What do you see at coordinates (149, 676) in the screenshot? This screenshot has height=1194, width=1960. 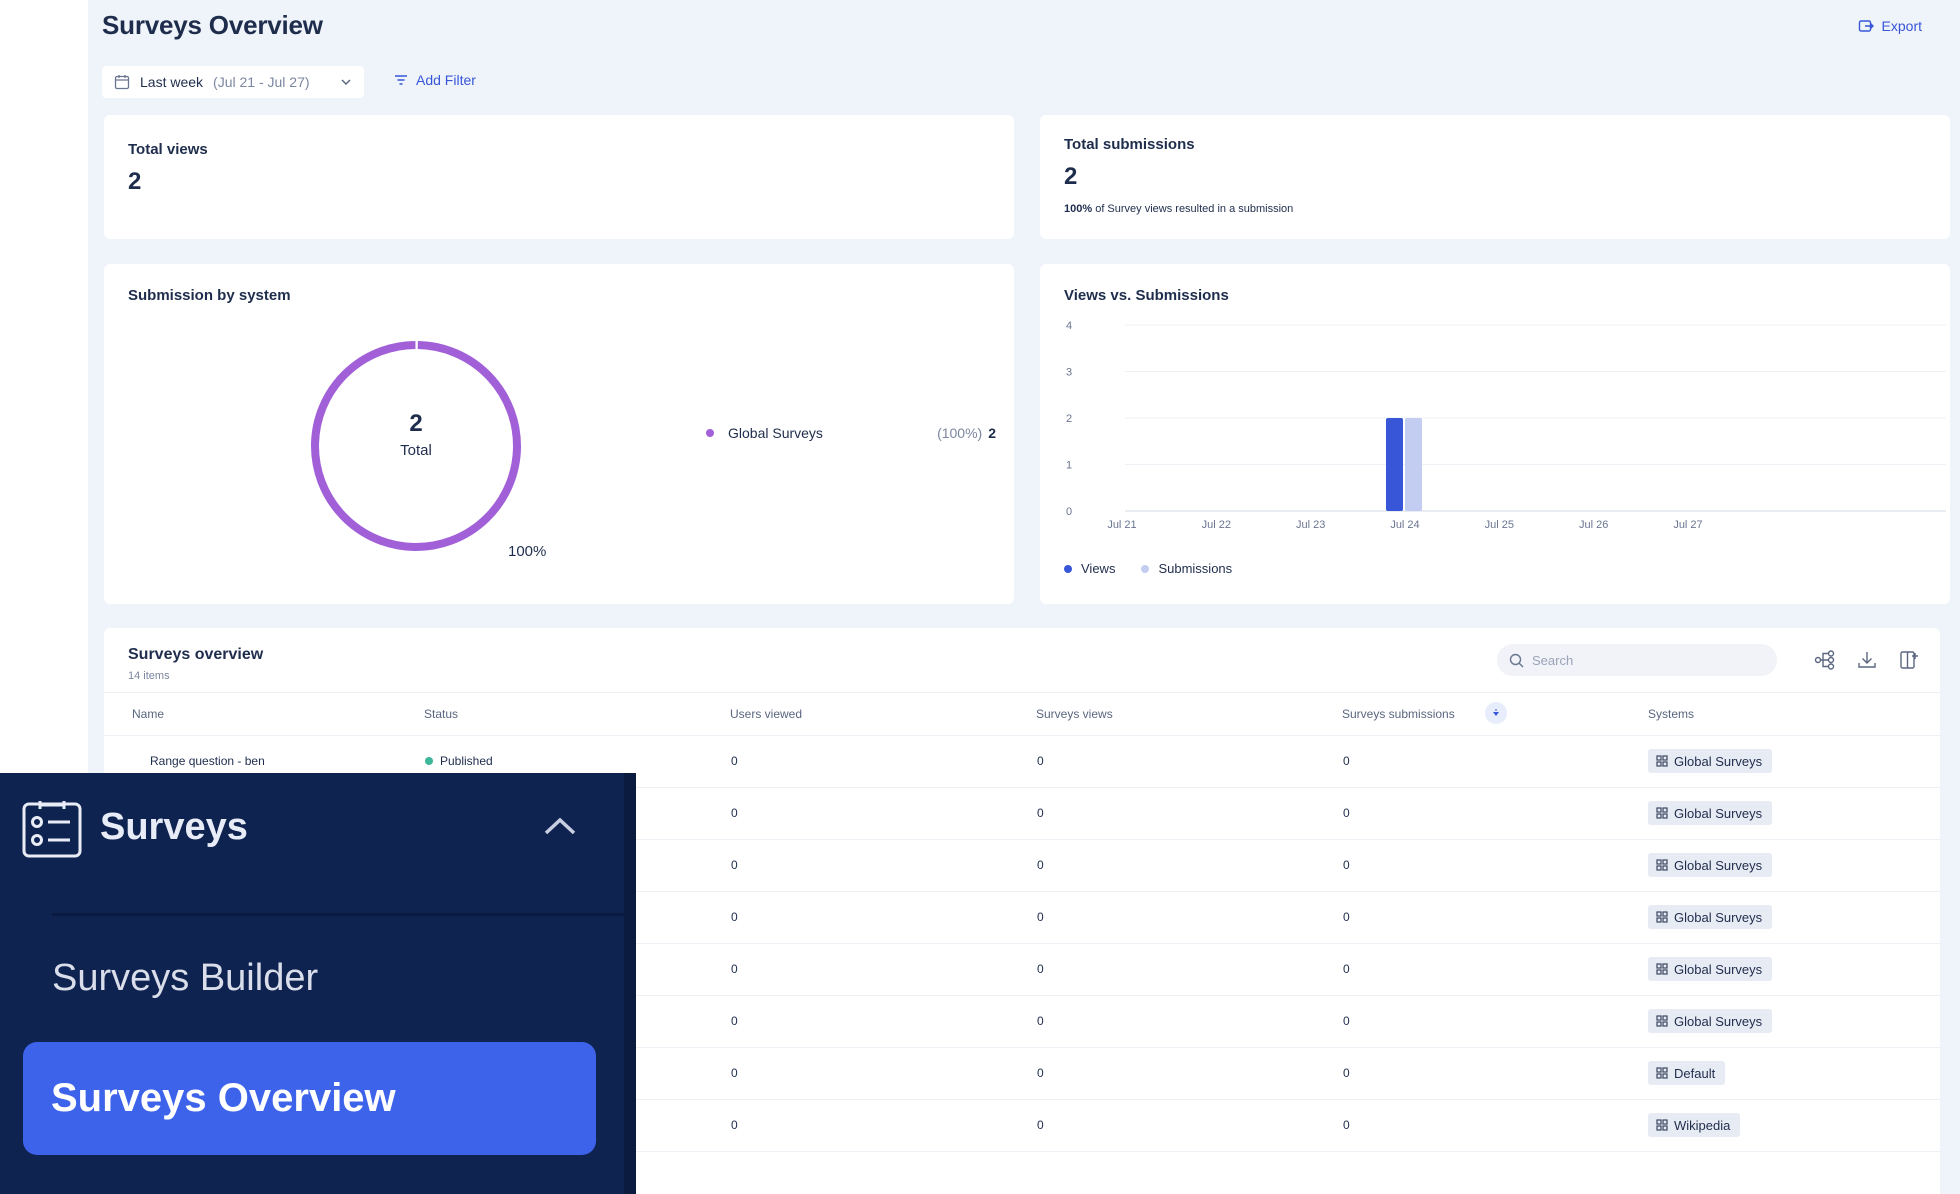 I see `table-item-count: 14 items` at bounding box center [149, 676].